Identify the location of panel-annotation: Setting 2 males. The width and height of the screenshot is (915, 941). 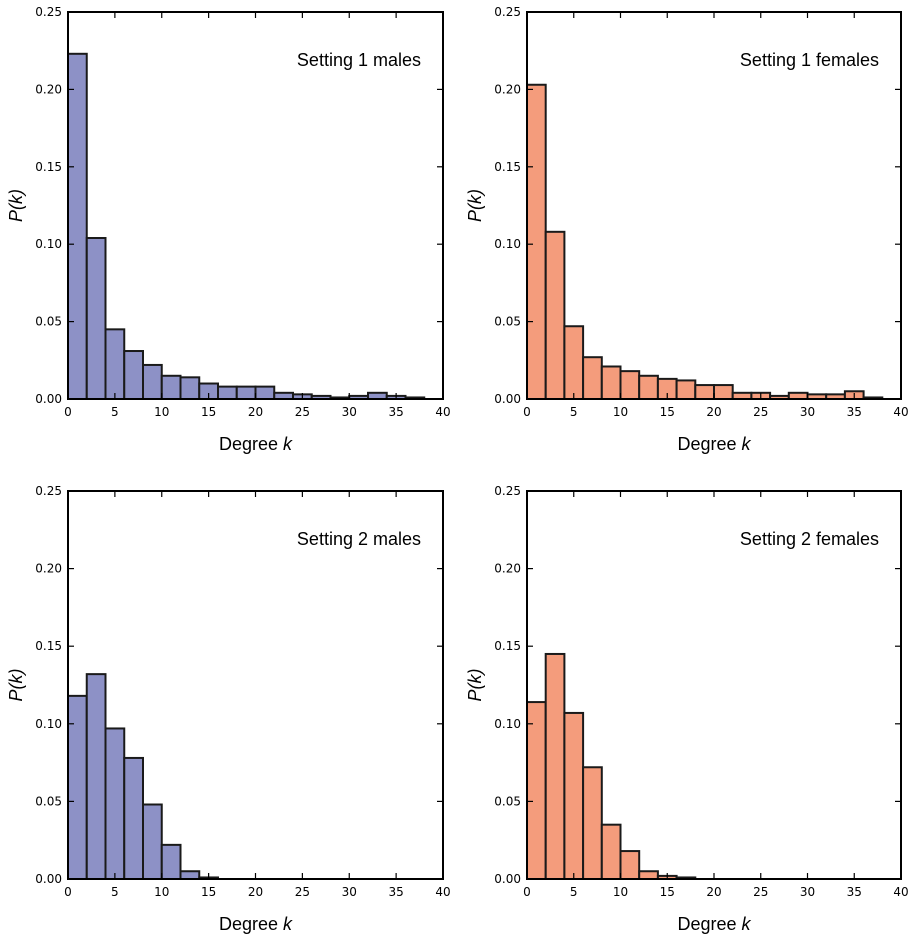
(359, 539).